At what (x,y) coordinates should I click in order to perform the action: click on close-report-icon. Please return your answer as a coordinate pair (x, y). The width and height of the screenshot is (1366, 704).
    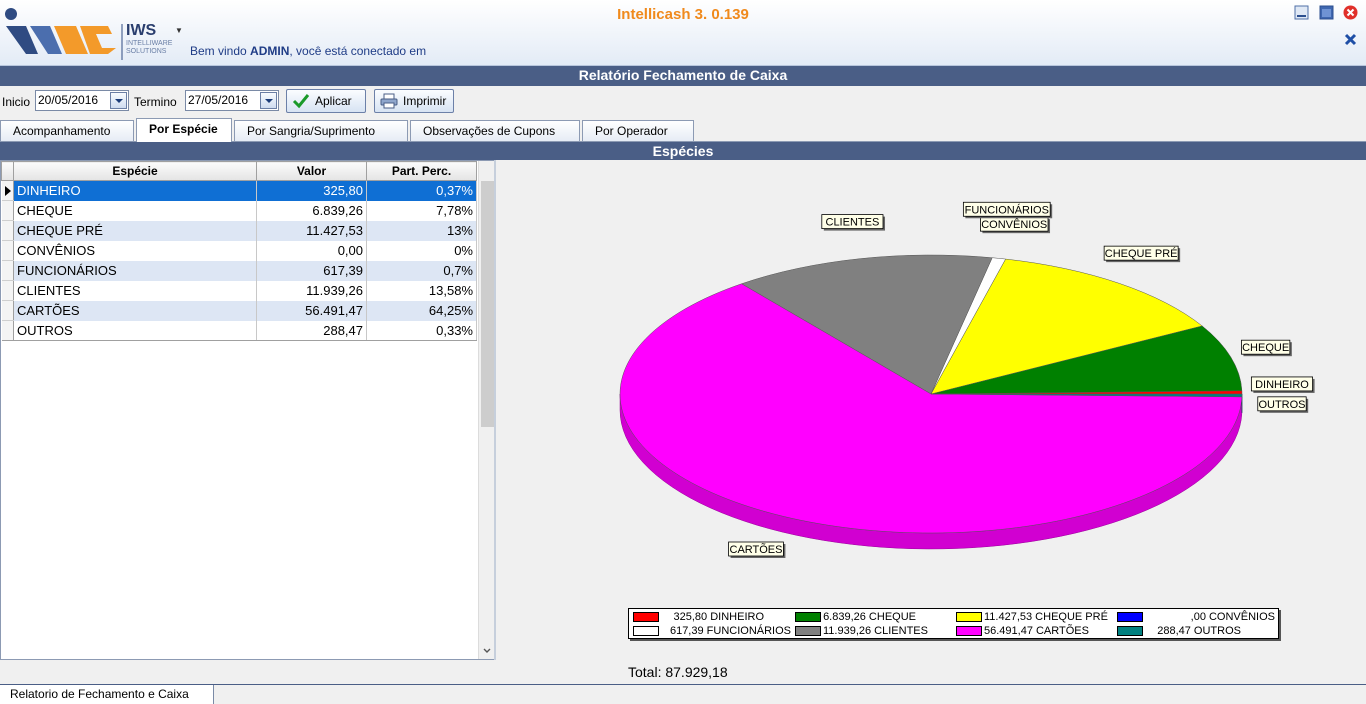
    Looking at the image, I should click on (1350, 39).